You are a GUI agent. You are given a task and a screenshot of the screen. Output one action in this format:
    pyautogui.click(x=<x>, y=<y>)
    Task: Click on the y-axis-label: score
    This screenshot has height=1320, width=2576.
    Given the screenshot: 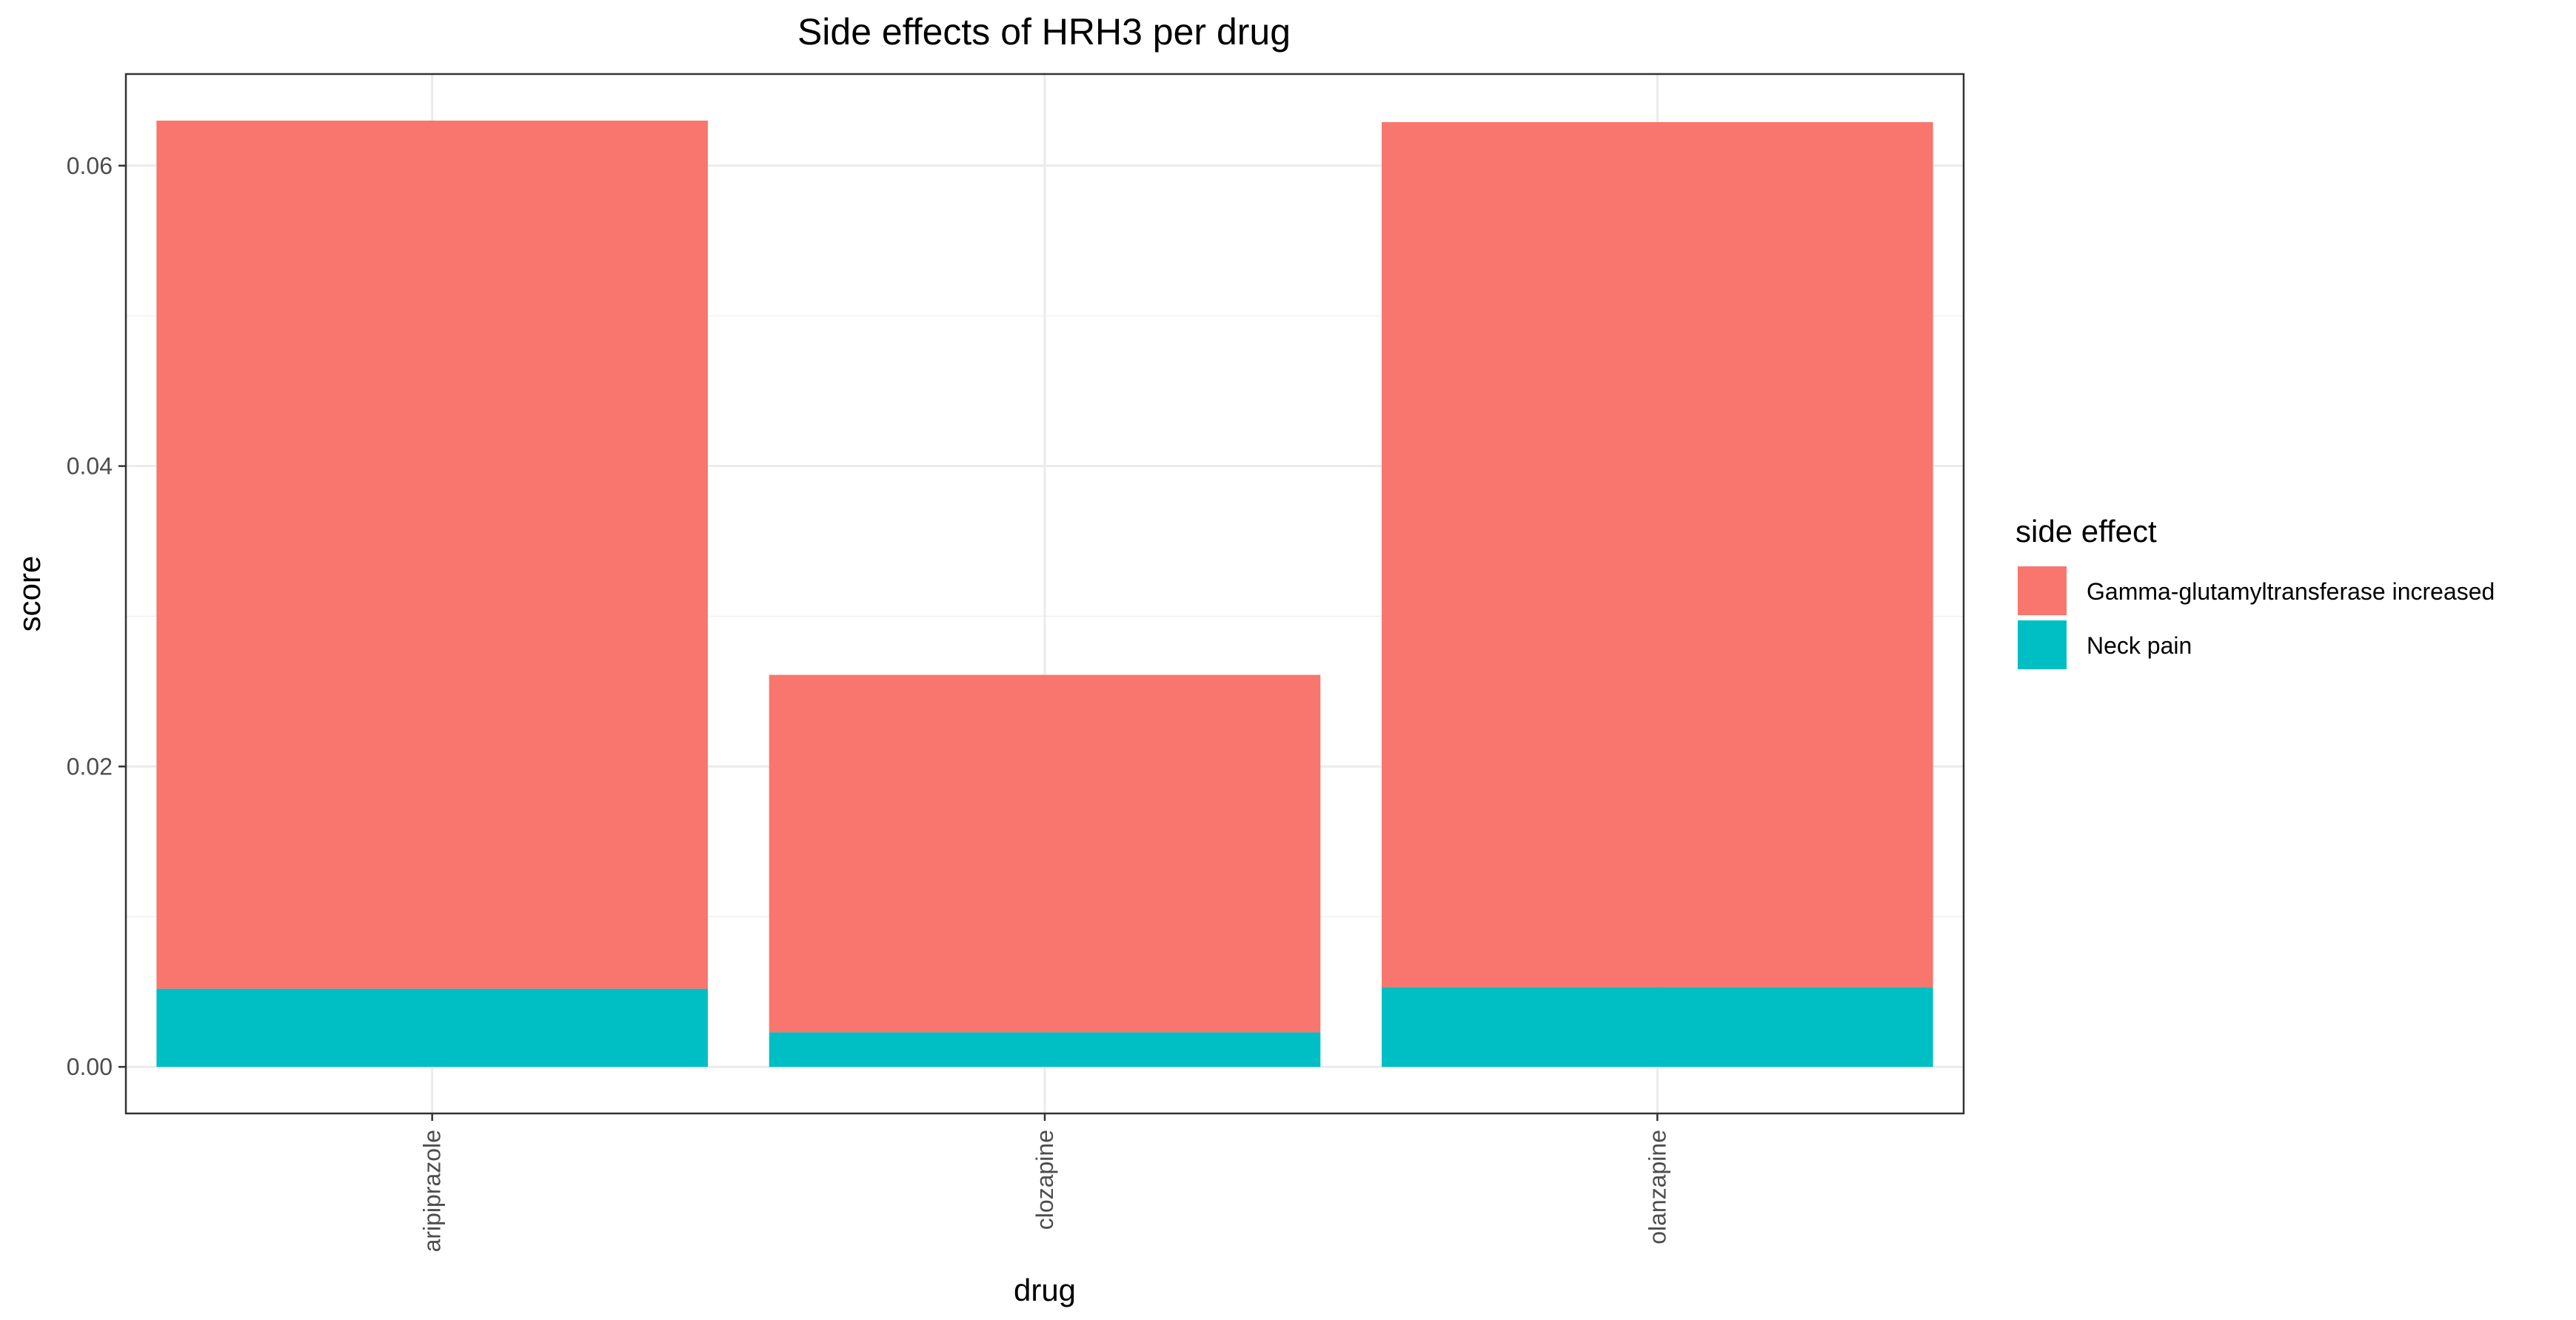 What is the action you would take?
    pyautogui.click(x=29, y=594)
    